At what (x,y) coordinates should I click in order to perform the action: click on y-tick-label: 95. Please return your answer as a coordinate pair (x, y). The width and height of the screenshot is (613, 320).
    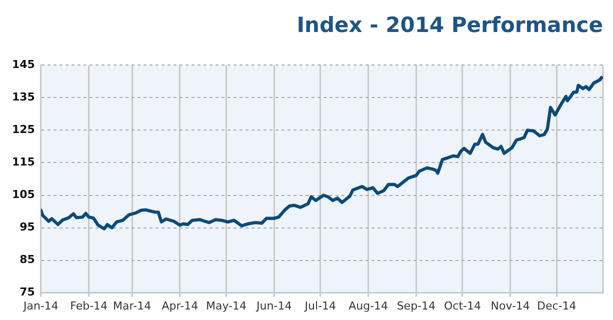
    Looking at the image, I should click on (27, 227).